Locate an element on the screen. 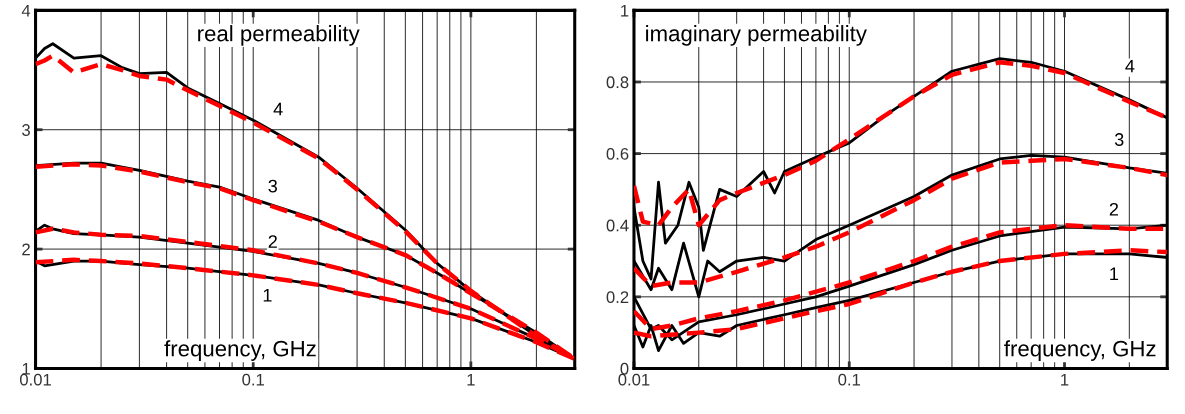 This screenshot has height=414, width=1185. y-tick-label: 2 is located at coordinates (26, 249).